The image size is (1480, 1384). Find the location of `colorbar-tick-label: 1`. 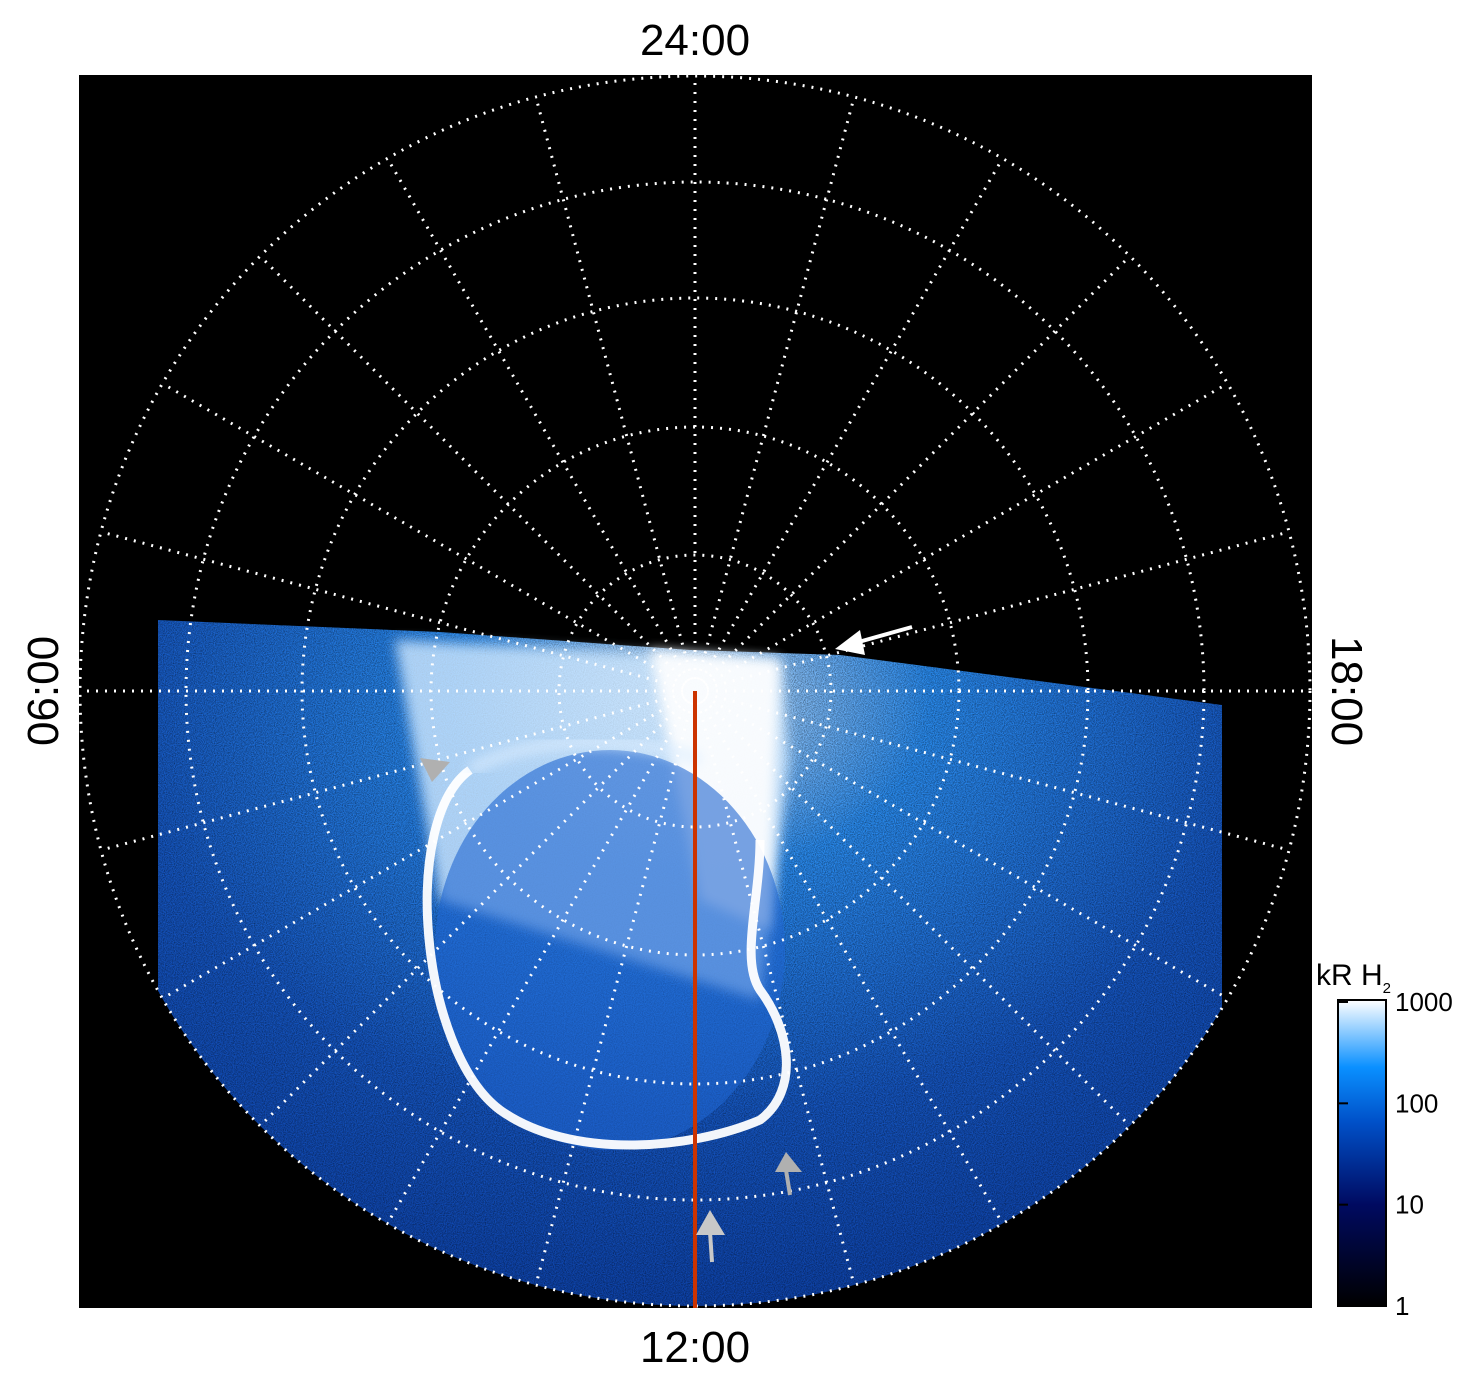

colorbar-tick-label: 1 is located at coordinates (1402, 1306).